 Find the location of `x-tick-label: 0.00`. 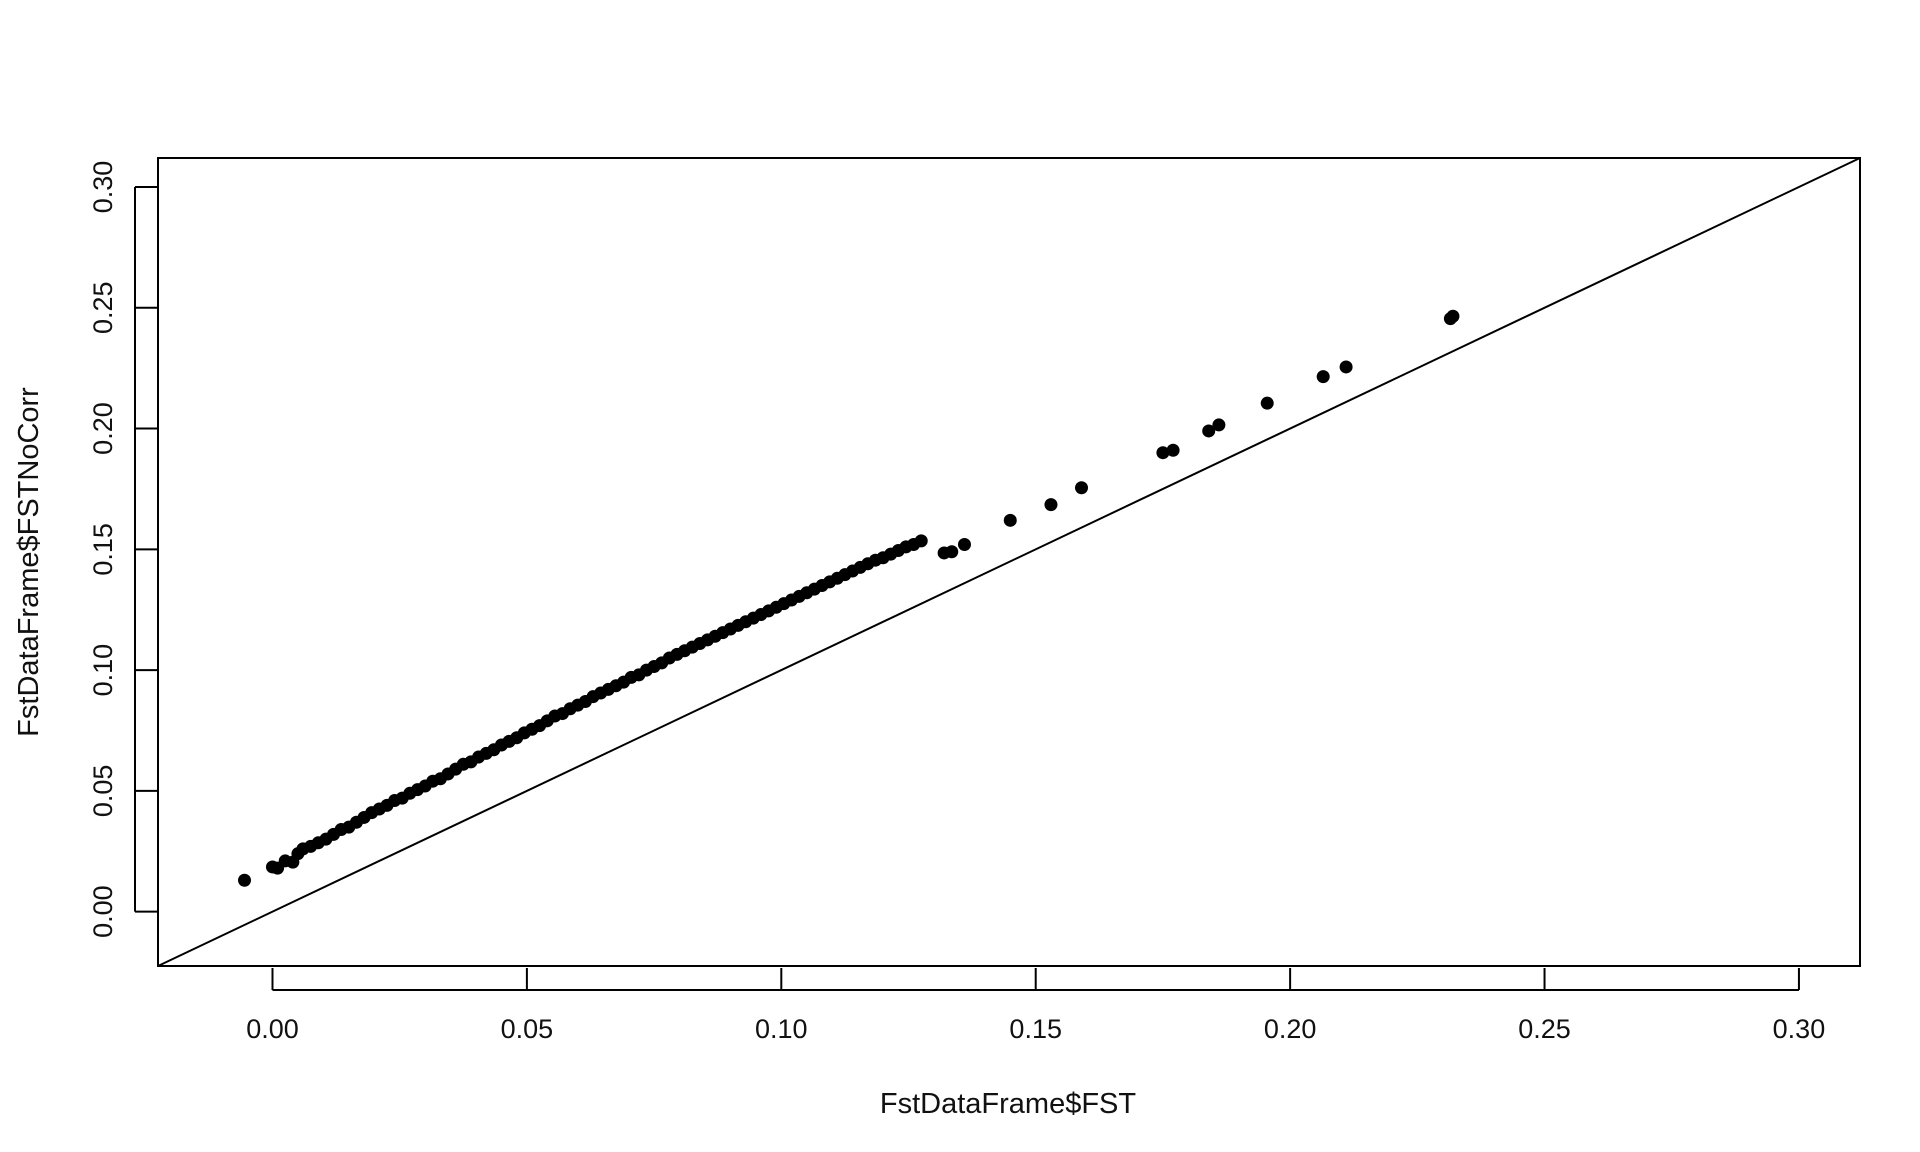

x-tick-label: 0.00 is located at coordinates (272, 1029).